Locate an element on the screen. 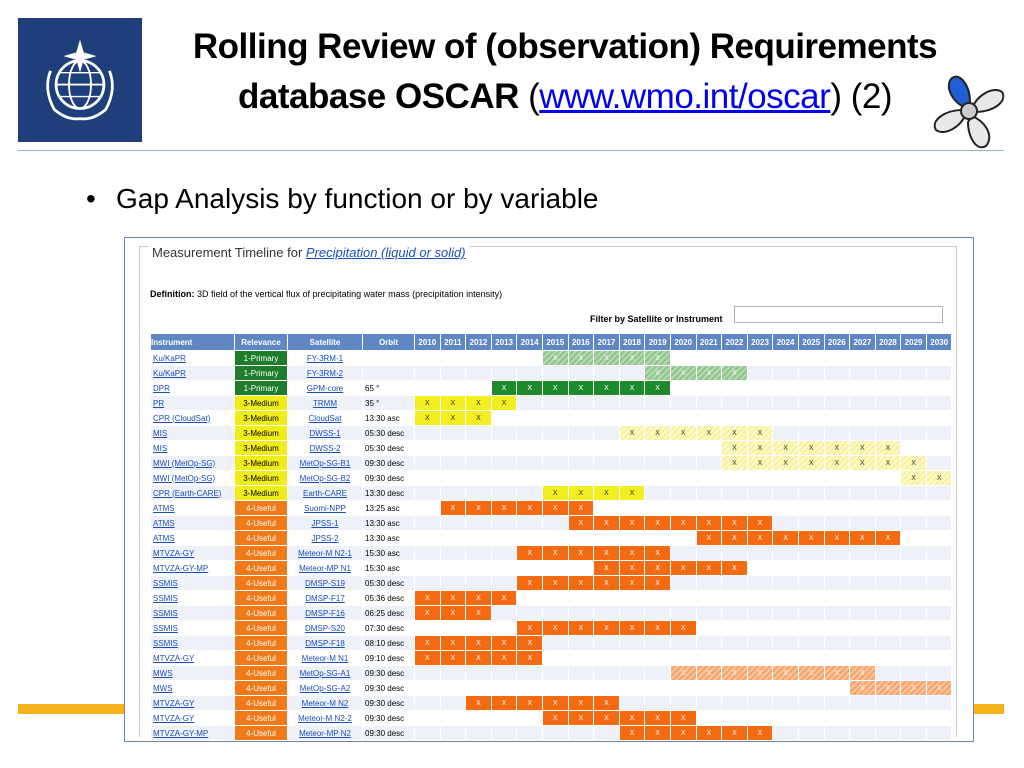 This screenshot has width=1024, height=768. satellite-link: FY-3RM-2 is located at coordinates (325, 373).